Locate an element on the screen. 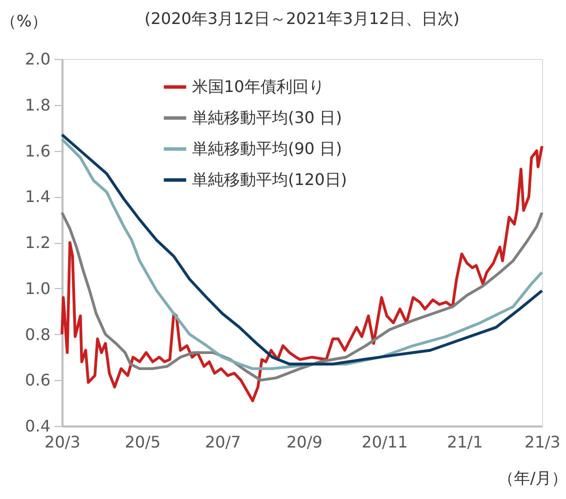 The width and height of the screenshot is (566, 499). x-tick-label: 20/11 is located at coordinates (385, 442).